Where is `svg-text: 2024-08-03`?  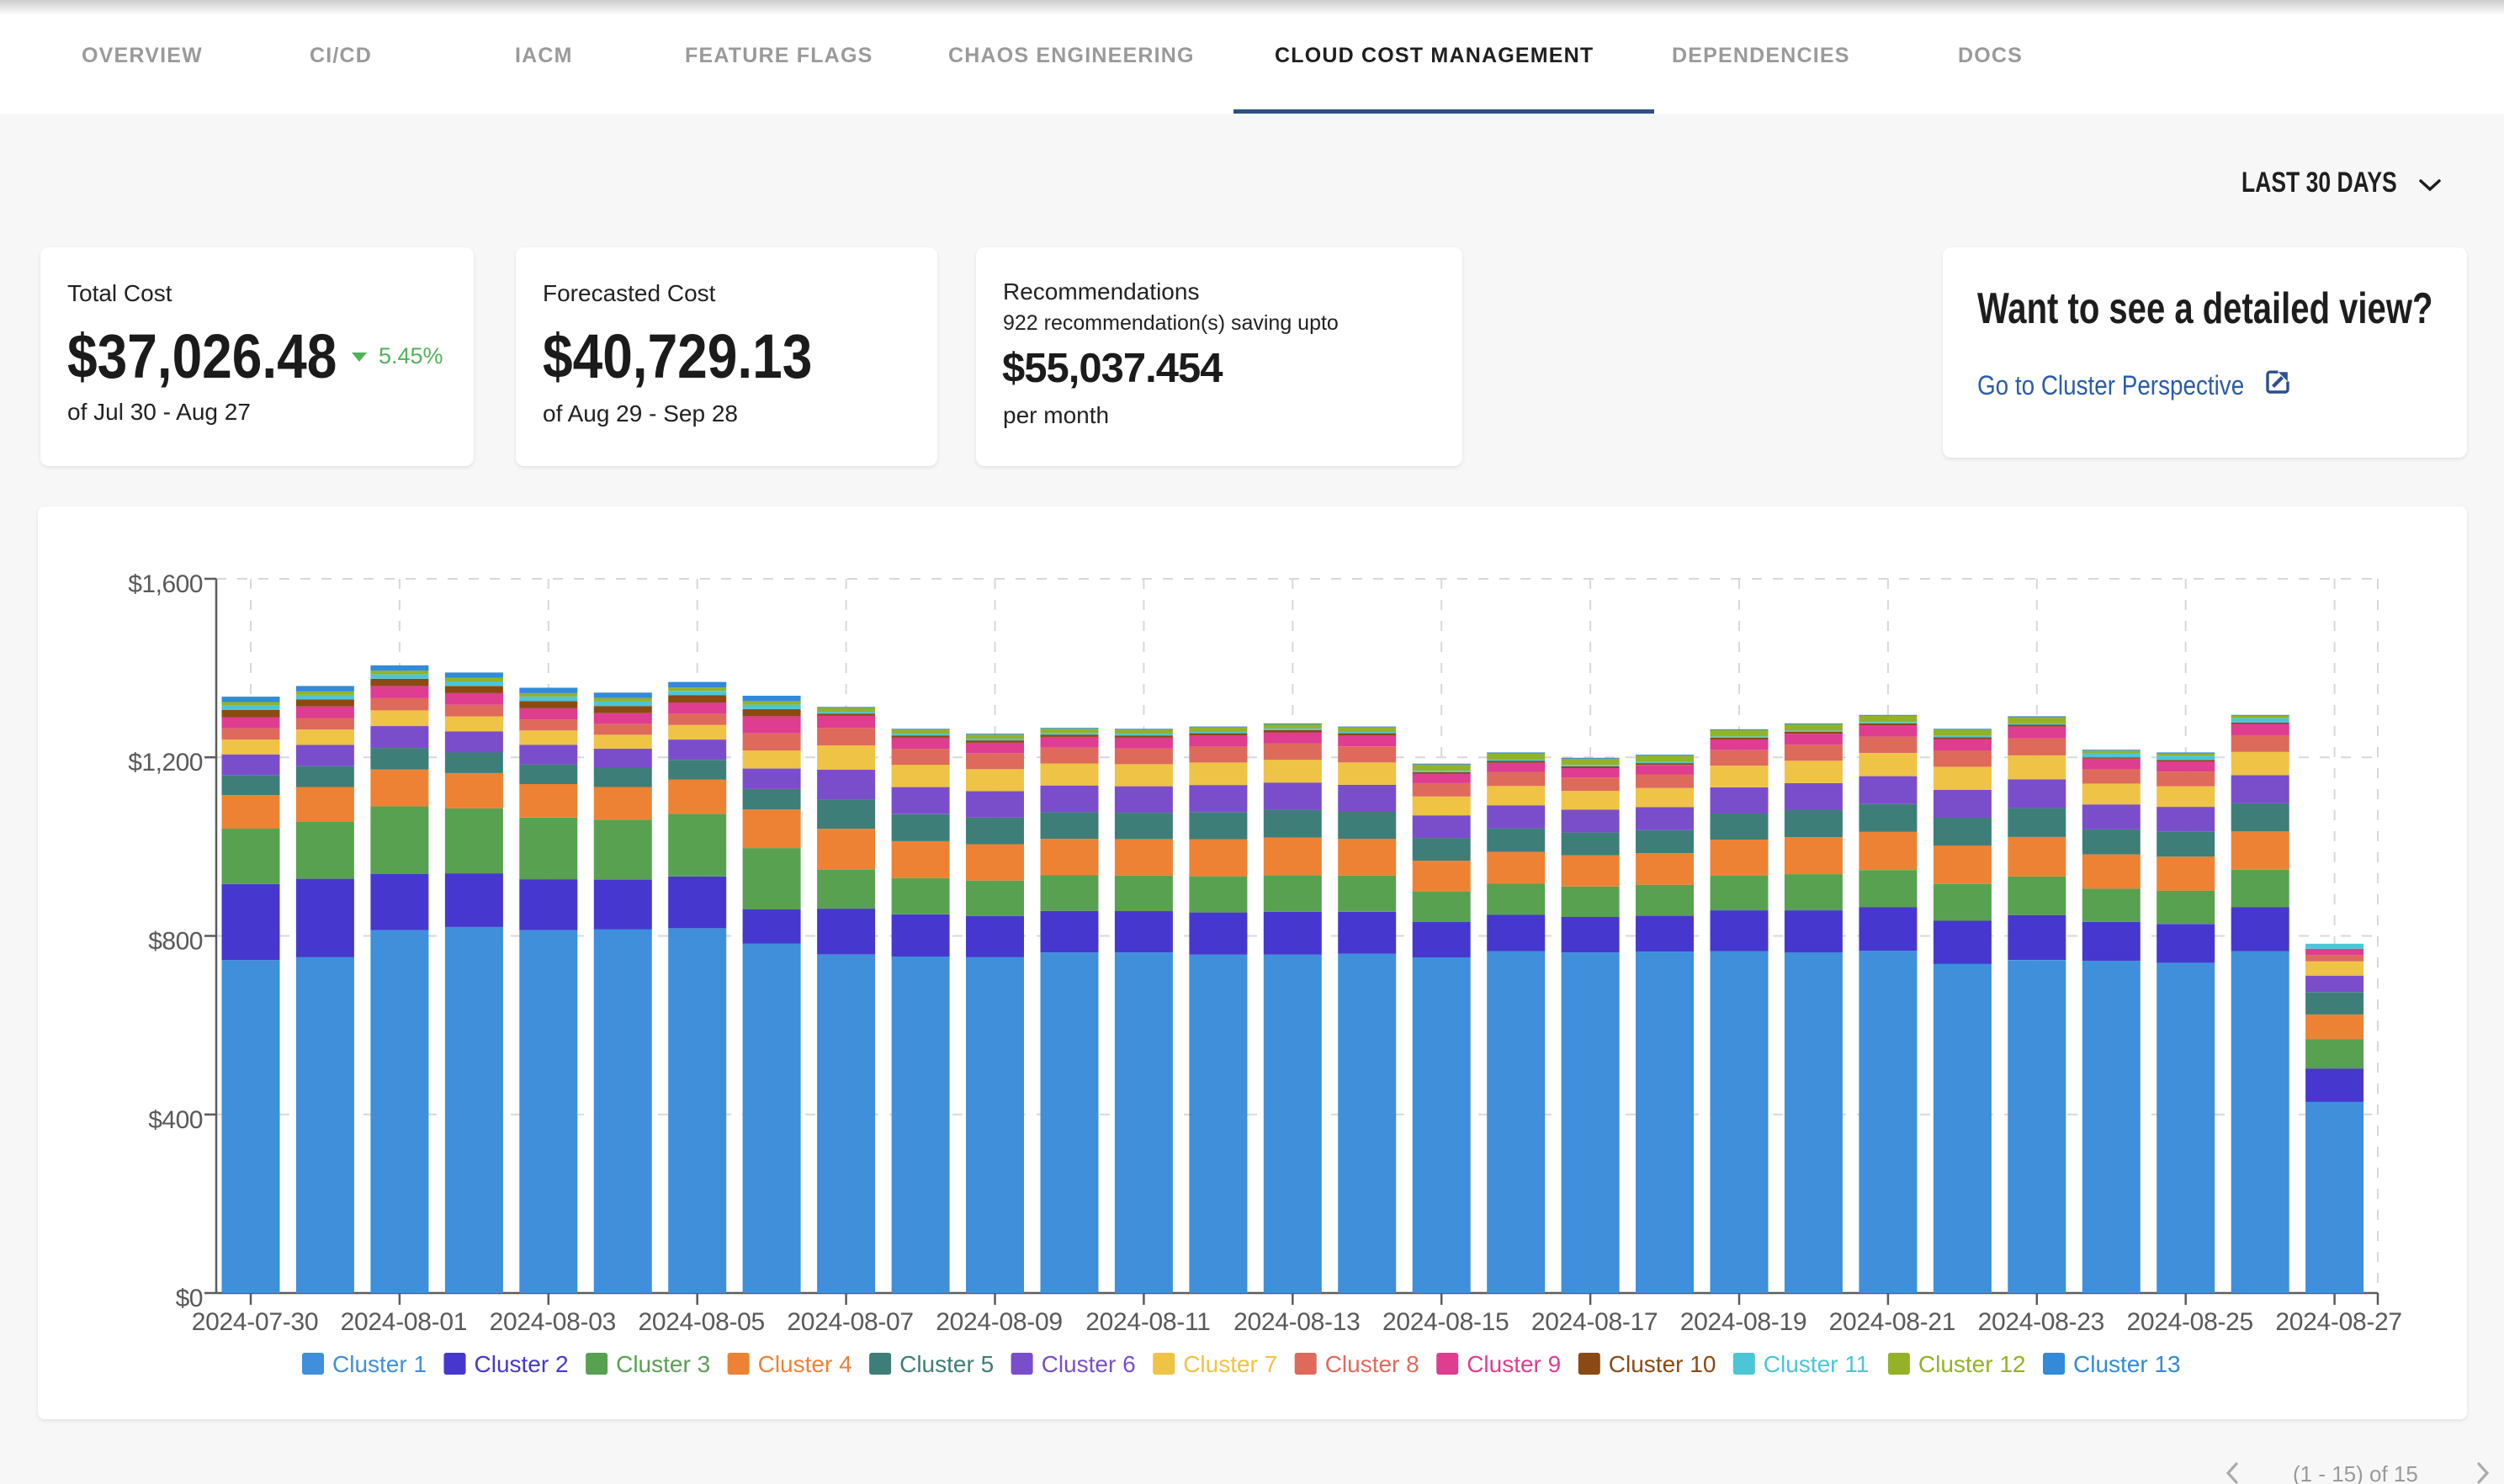 svg-text: 2024-08-03 is located at coordinates (553, 1322).